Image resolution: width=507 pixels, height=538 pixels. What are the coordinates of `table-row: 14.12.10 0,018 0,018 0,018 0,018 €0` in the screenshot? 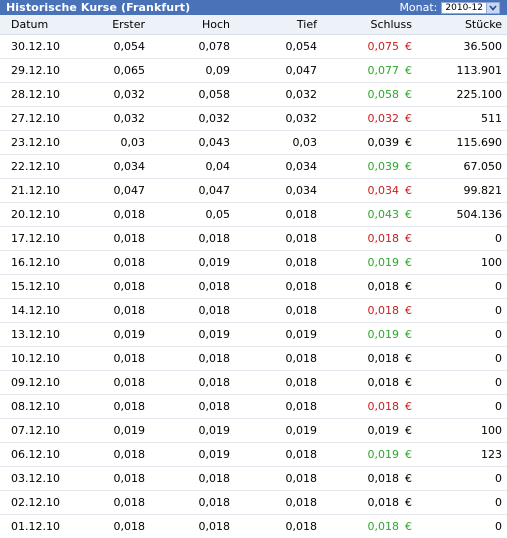 It's located at (253, 309).